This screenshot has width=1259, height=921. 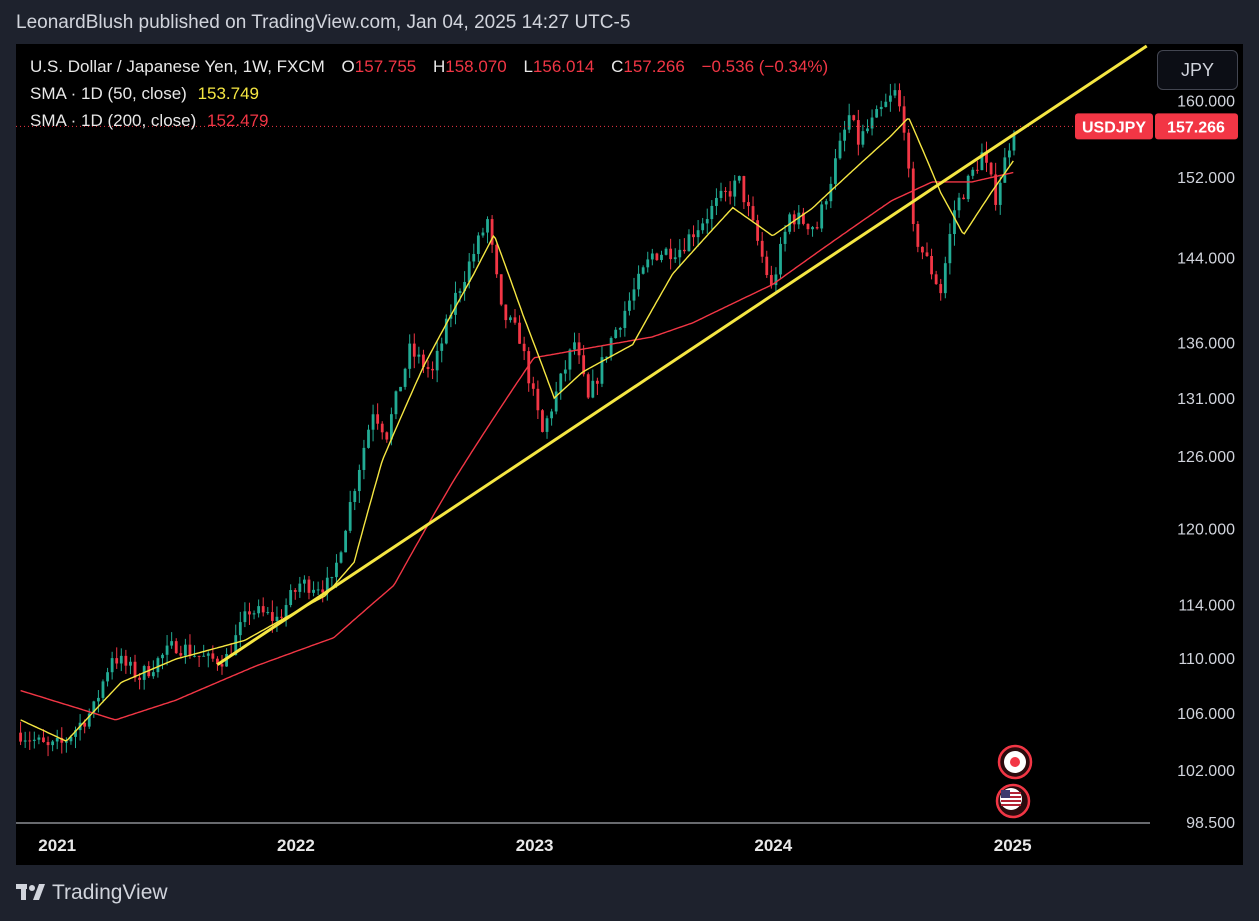 What do you see at coordinates (1013, 845) in the screenshot?
I see `time-tick-label: 2025` at bounding box center [1013, 845].